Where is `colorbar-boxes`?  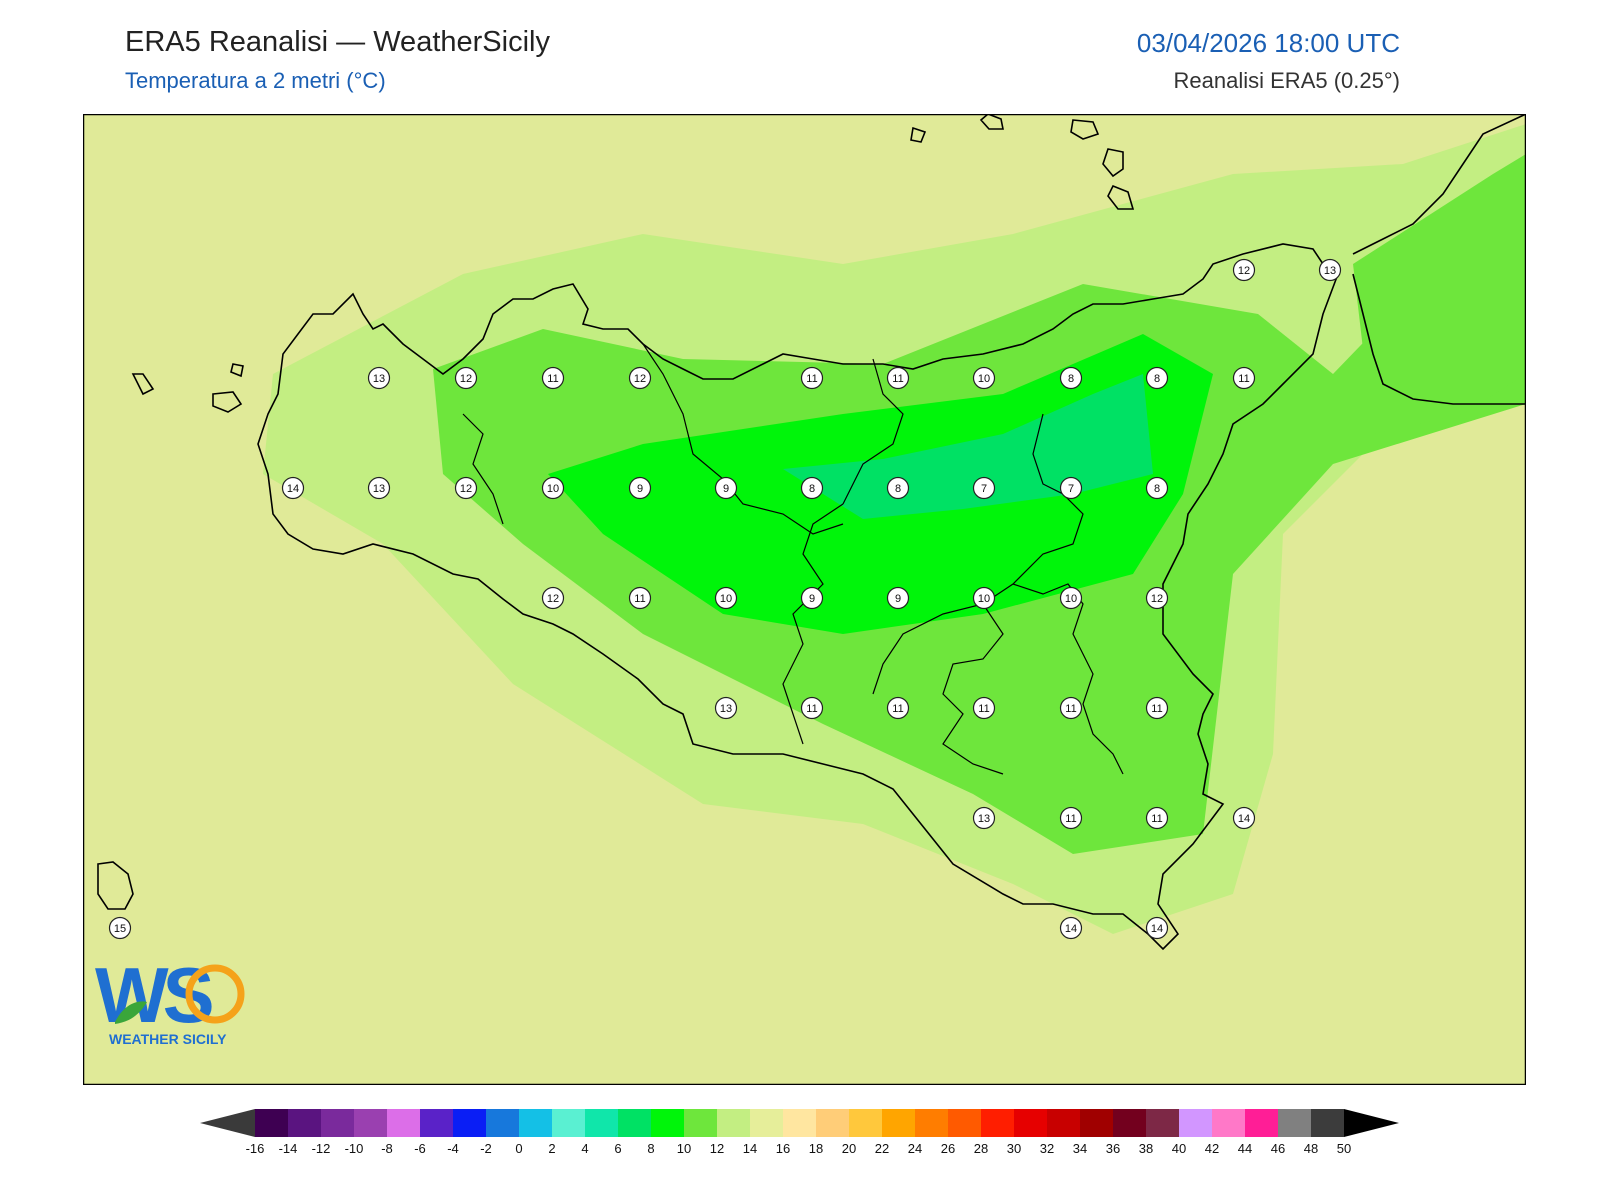 colorbar-boxes is located at coordinates (799, 1123).